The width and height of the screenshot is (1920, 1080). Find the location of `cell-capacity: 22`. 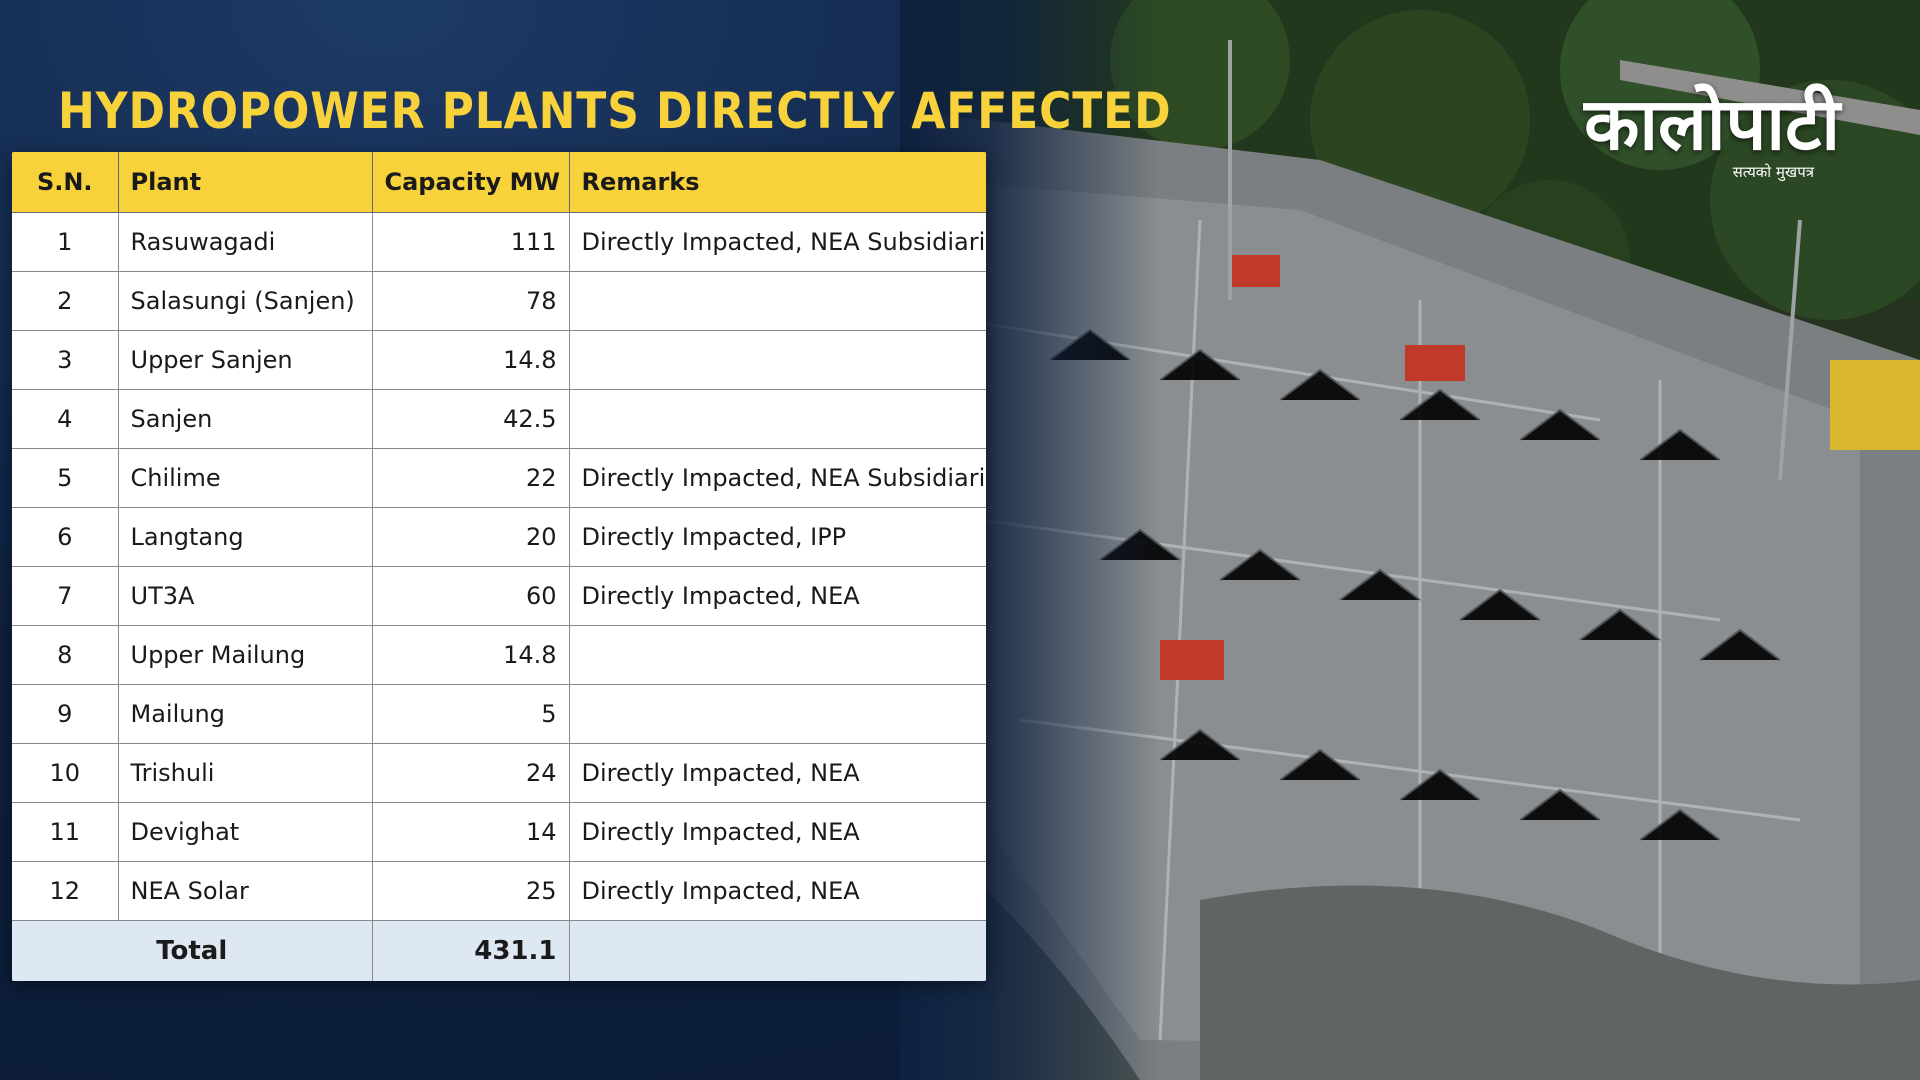

cell-capacity: 22 is located at coordinates (471, 478).